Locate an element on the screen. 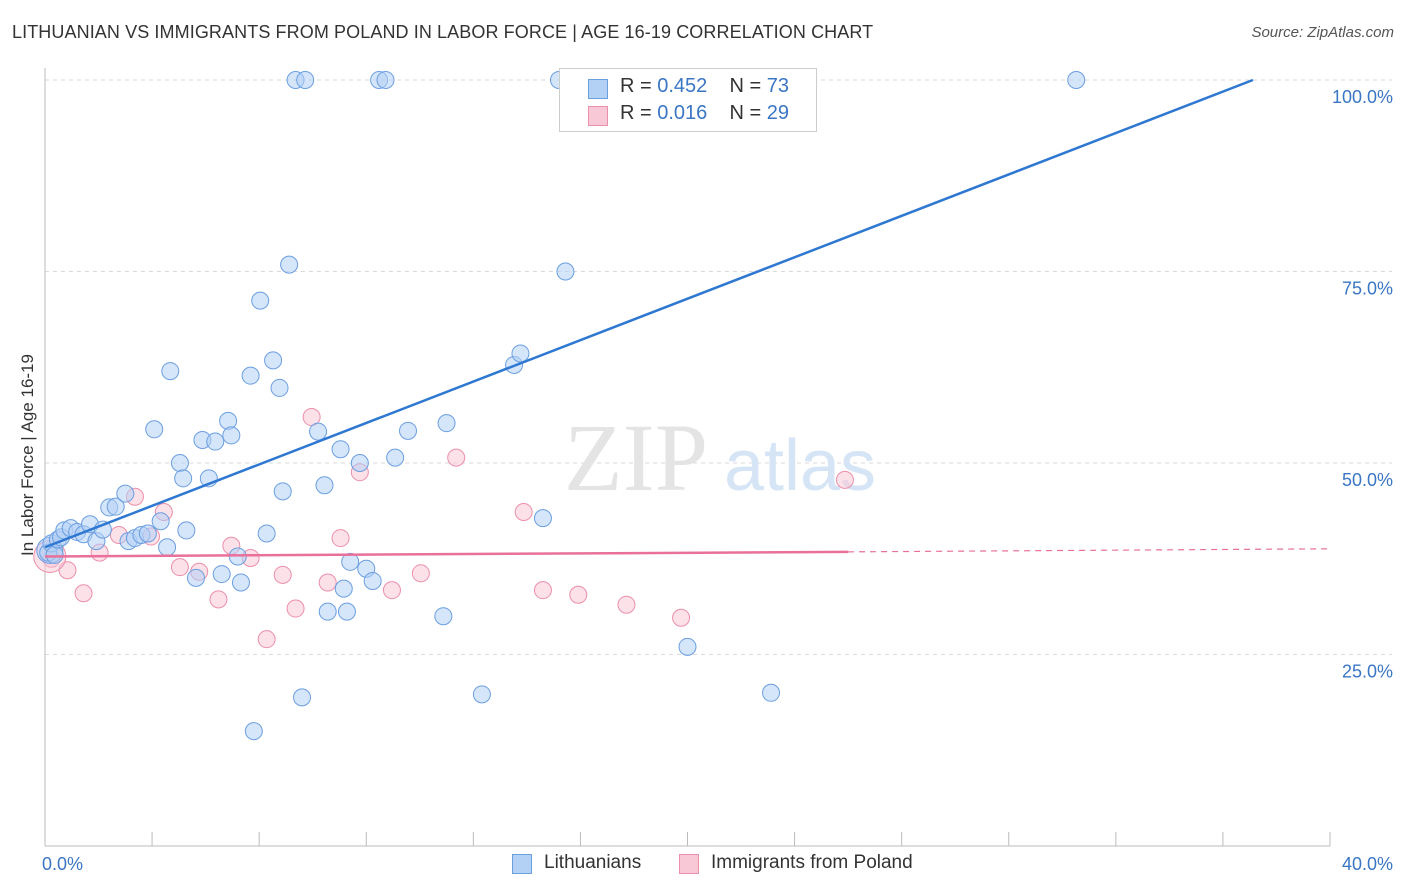 This screenshot has height=892, width=1406. legend-r-value-poland: 0.016 is located at coordinates (682, 113).